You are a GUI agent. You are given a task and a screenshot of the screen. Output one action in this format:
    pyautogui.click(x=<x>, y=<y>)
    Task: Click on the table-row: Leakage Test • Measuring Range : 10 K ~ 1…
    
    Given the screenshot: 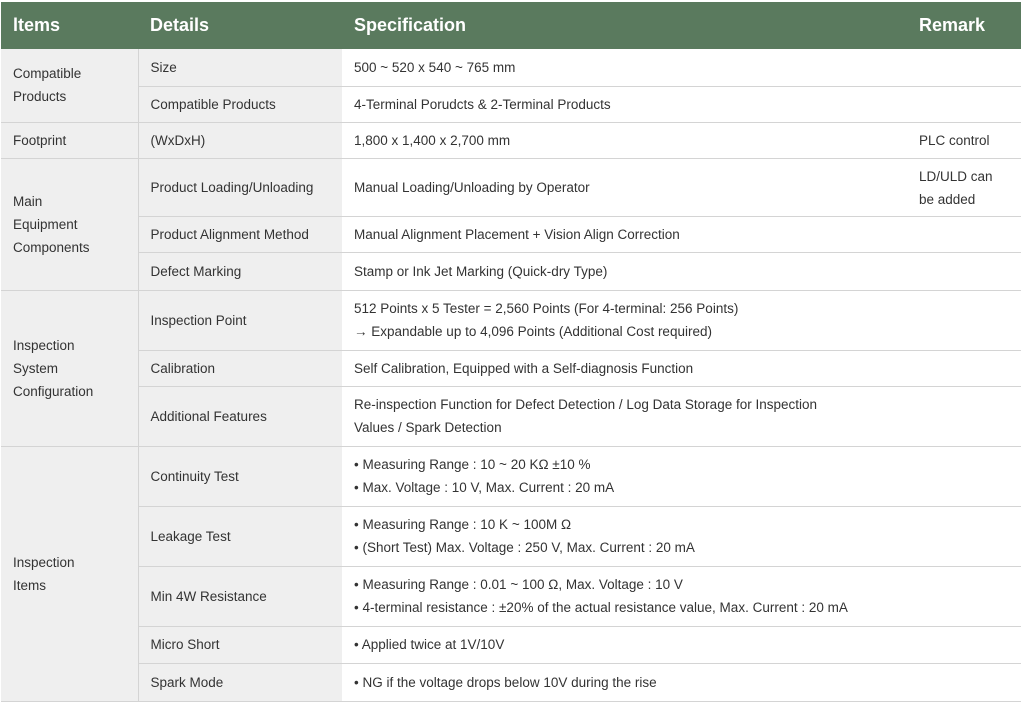 What is the action you would take?
    pyautogui.click(x=511, y=536)
    